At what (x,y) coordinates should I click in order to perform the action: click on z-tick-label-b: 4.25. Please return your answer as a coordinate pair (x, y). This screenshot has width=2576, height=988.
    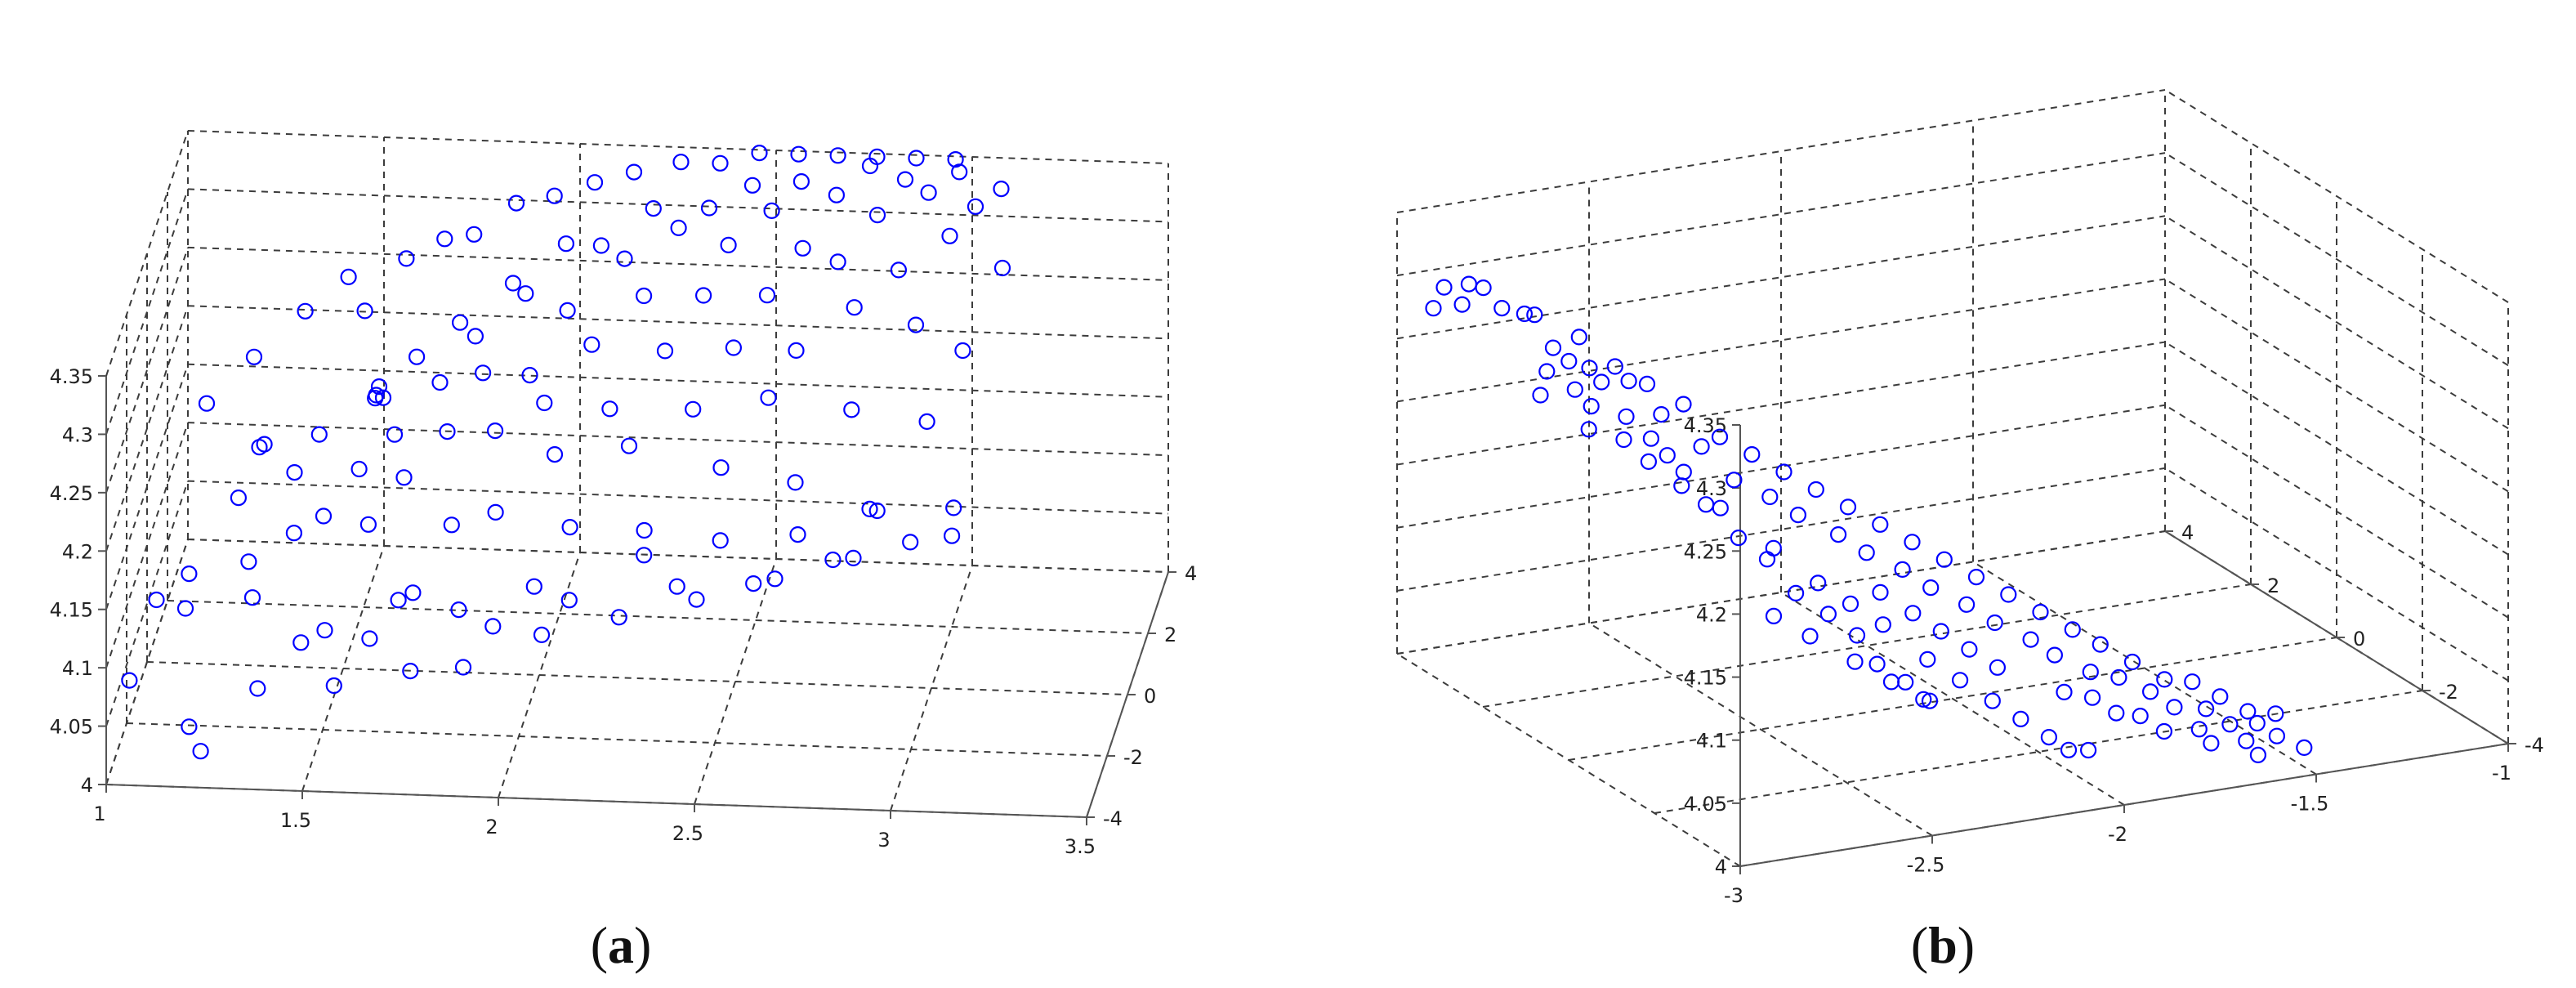
    Looking at the image, I should click on (1705, 551).